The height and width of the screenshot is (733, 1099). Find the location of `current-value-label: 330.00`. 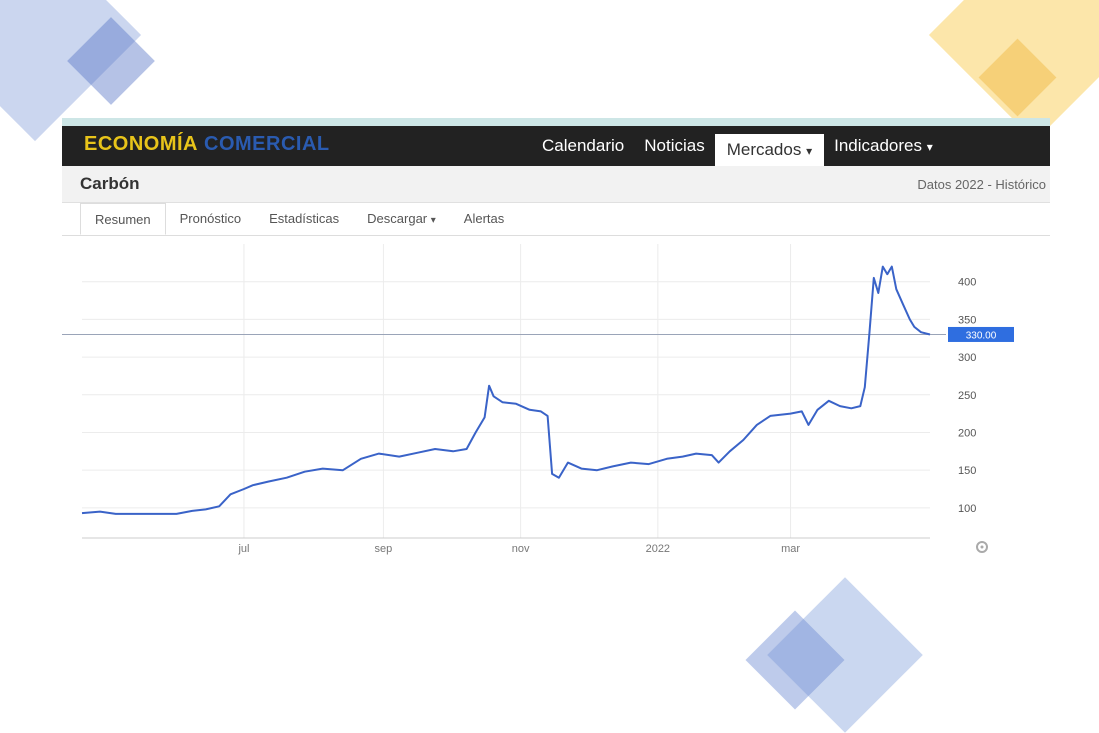

current-value-label: 330.00 is located at coordinates (981, 335).